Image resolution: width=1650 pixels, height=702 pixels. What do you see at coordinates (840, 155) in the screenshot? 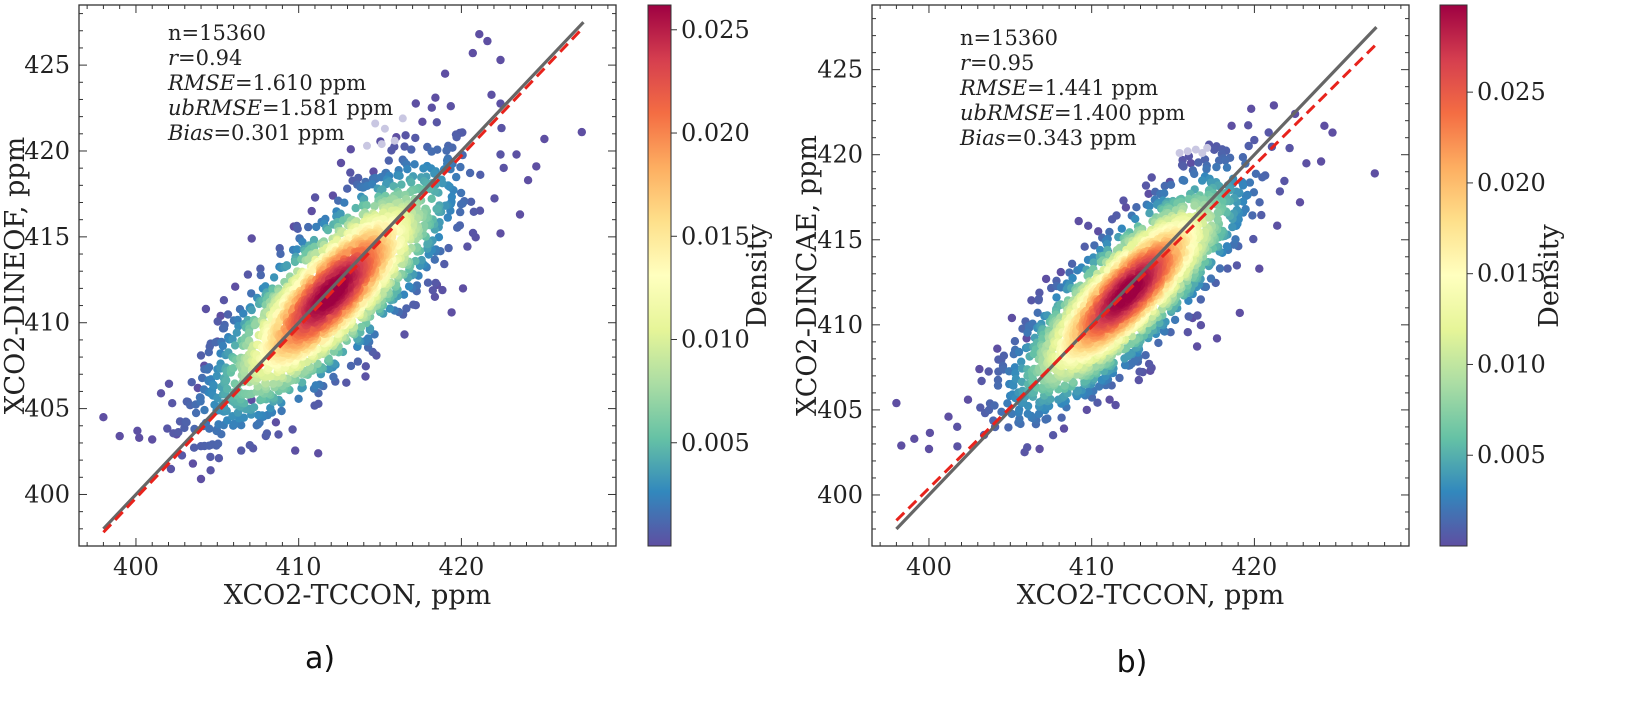
I see `y-tick-label: 420` at bounding box center [840, 155].